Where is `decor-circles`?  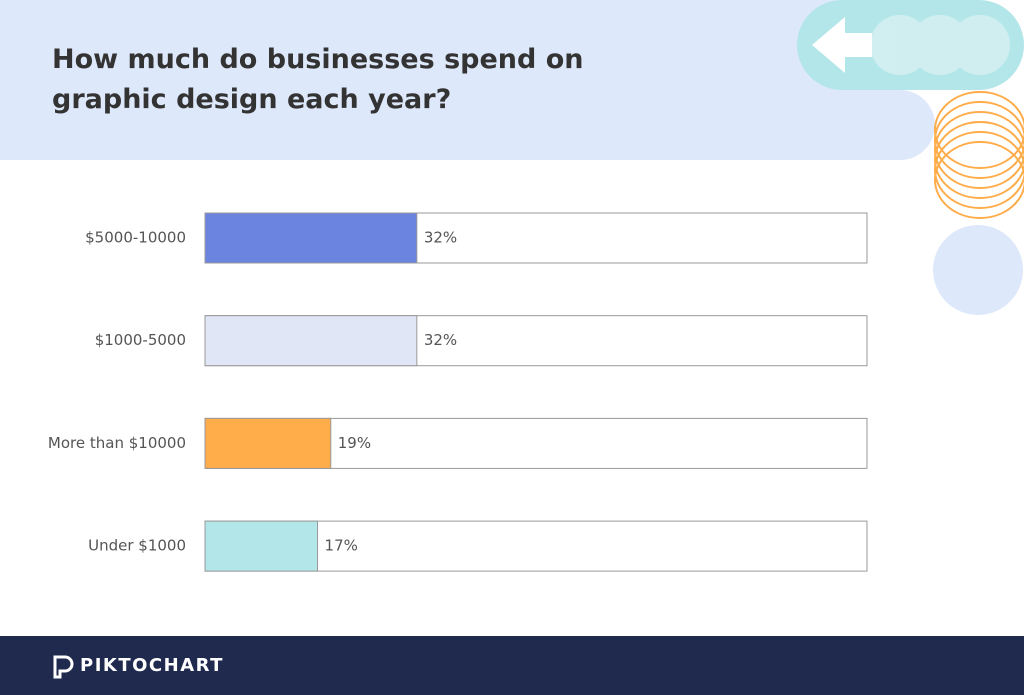 decor-circles is located at coordinates (940, 45).